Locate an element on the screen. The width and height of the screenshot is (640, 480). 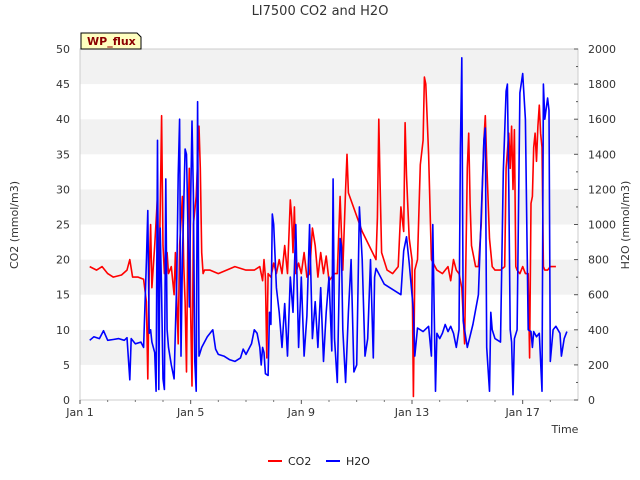
x-axis-title: Time is located at coordinates (565, 429).